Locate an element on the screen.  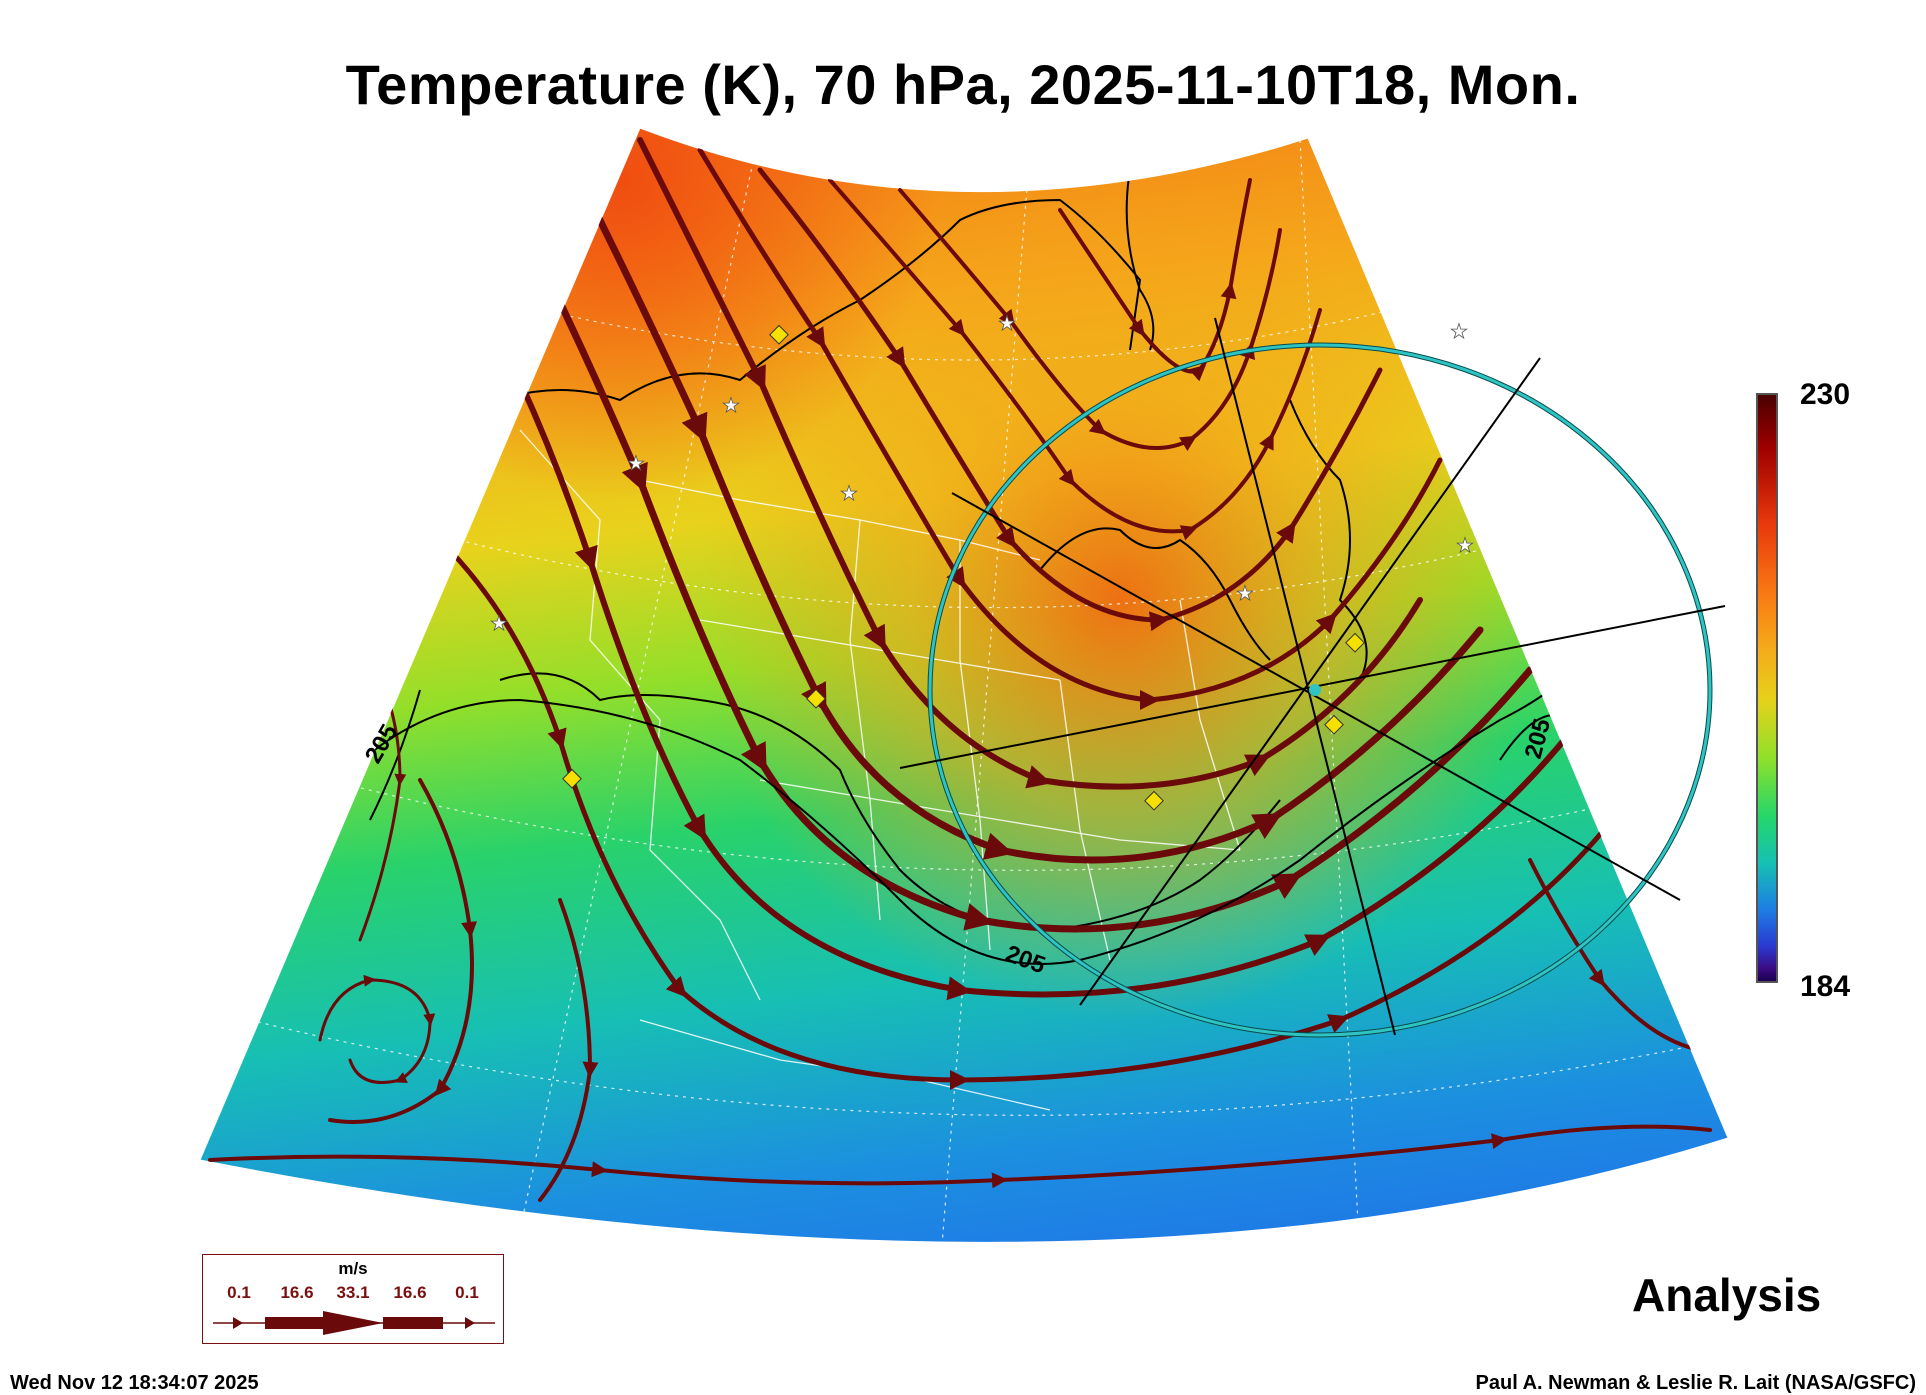
wind-speed-legend: m/s 0.1 16.6 33.1 16.6 0.1 is located at coordinates (353, 1299).